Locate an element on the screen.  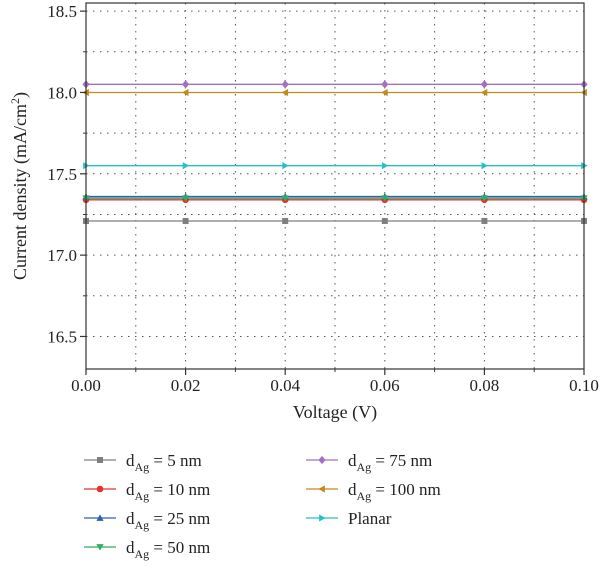
x-tick-label: 0.10 is located at coordinates (584, 385).